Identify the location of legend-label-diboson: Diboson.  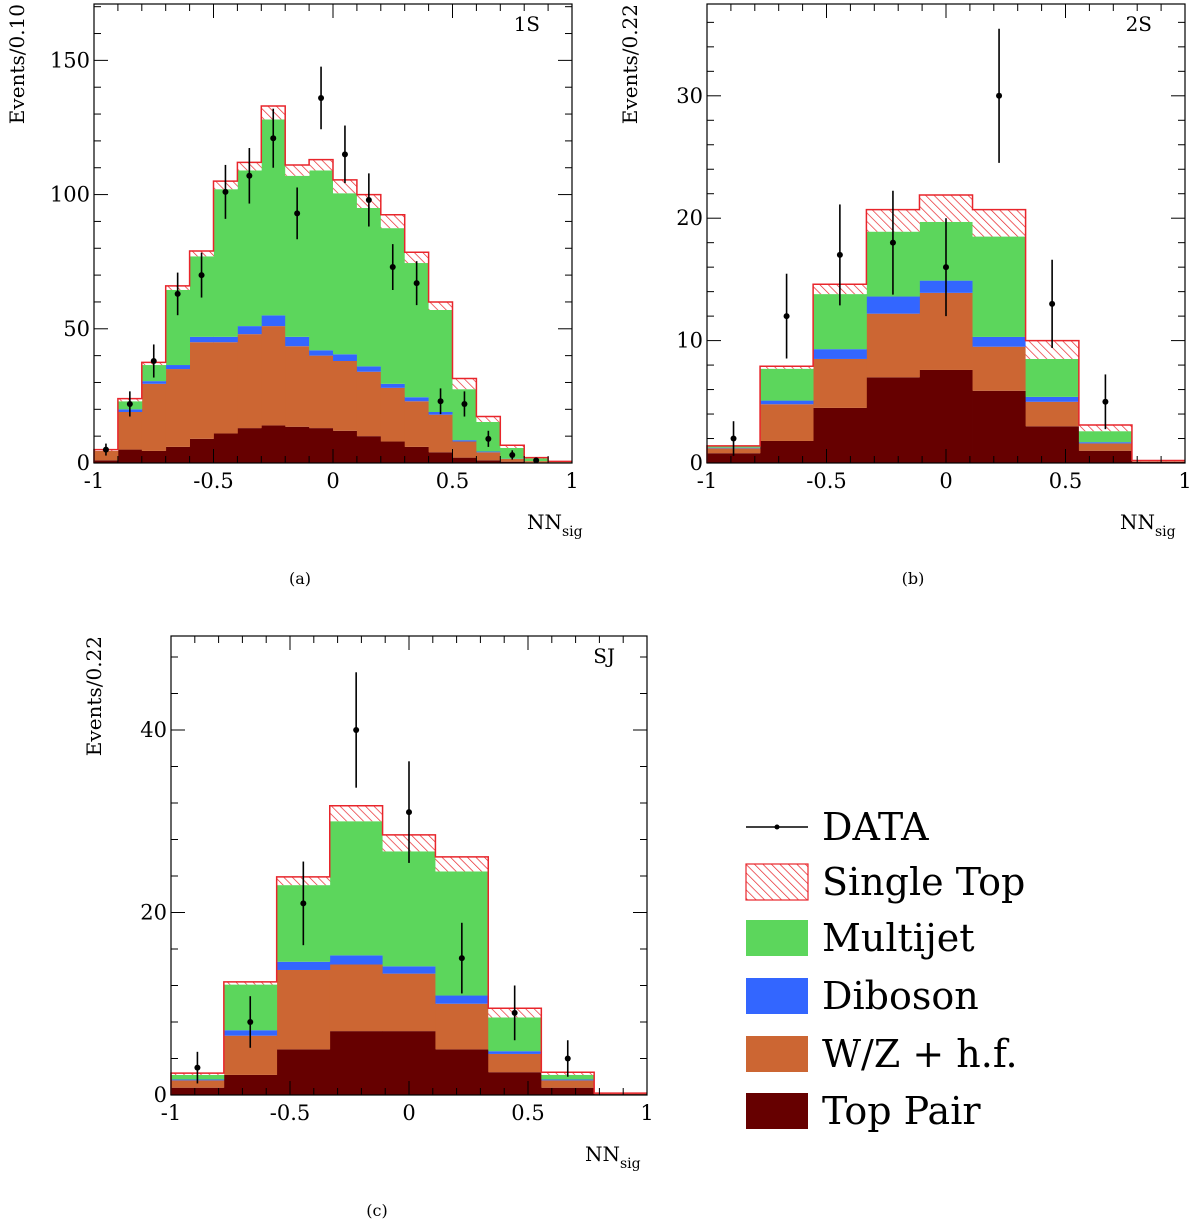
(900, 996).